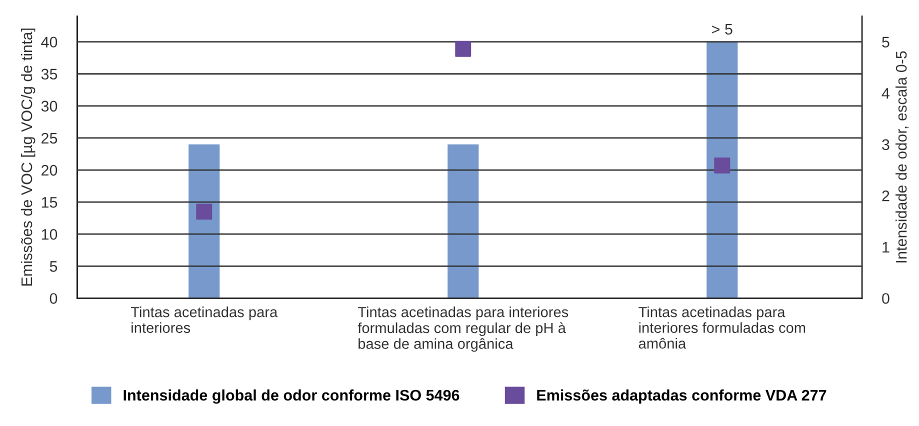 This screenshot has width=919, height=426. I want to click on y2-tick-label: 2, so click(886, 196).